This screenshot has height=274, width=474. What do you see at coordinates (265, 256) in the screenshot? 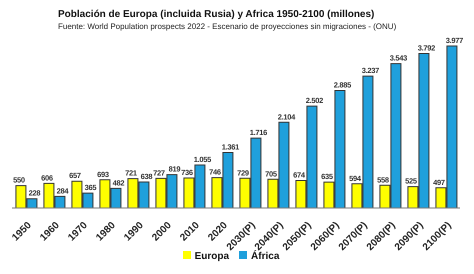
I see `legend-label: África` at bounding box center [265, 256].